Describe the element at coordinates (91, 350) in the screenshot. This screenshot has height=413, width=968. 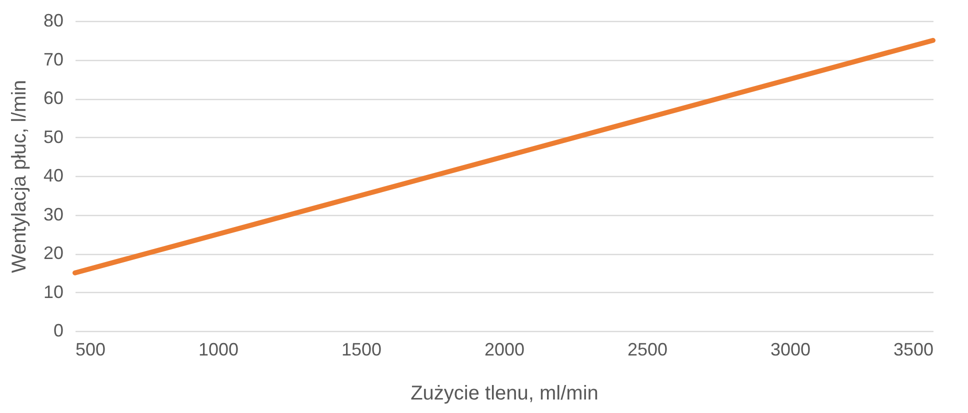
I see `x-tick-label: 500` at that location.